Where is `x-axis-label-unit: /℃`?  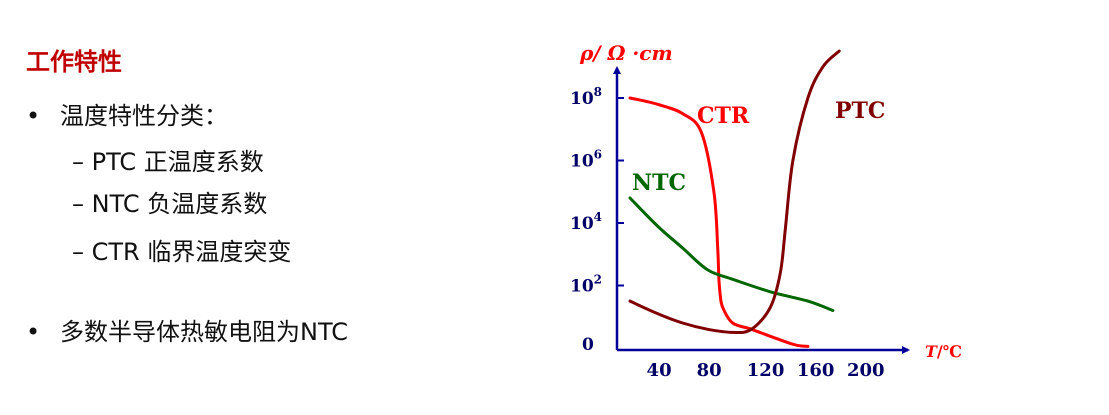 x-axis-label-unit: /℃ is located at coordinates (949, 351).